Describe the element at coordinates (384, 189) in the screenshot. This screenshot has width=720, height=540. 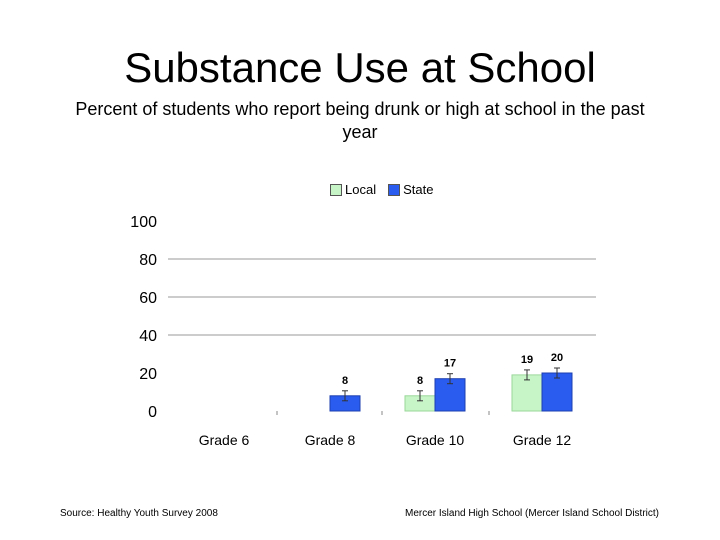
I see `legend: Local State` at that location.